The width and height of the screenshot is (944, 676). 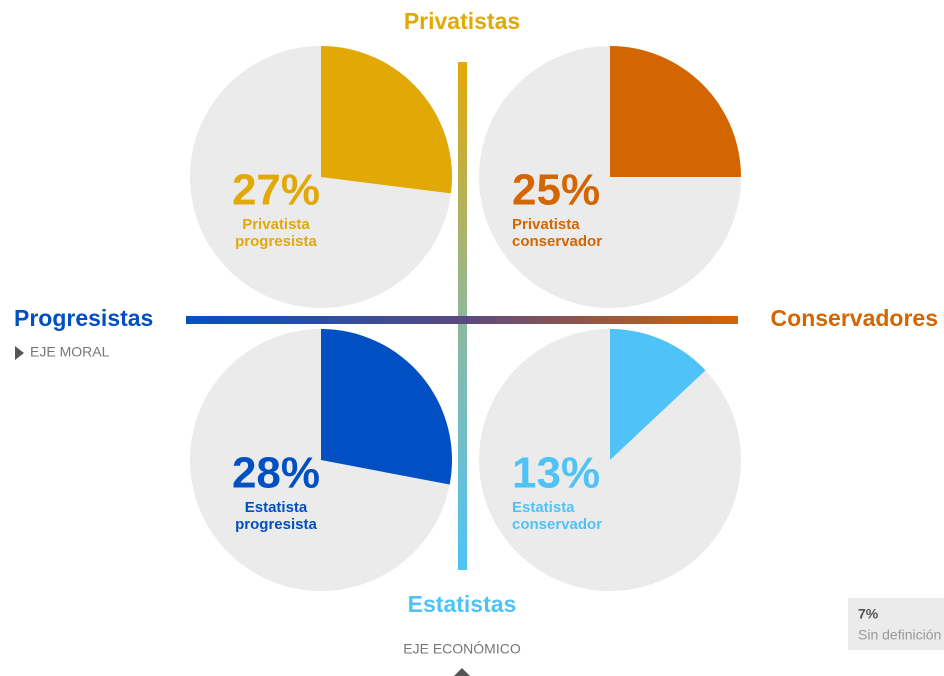 What do you see at coordinates (462, 672) in the screenshot?
I see `economic-arrow` at bounding box center [462, 672].